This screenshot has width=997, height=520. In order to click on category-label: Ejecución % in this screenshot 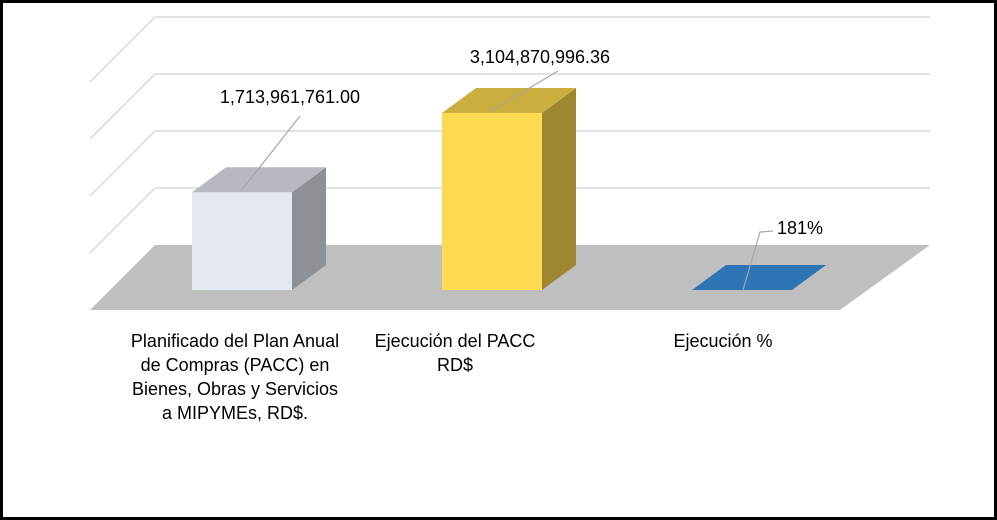, I will do `click(723, 341)`.